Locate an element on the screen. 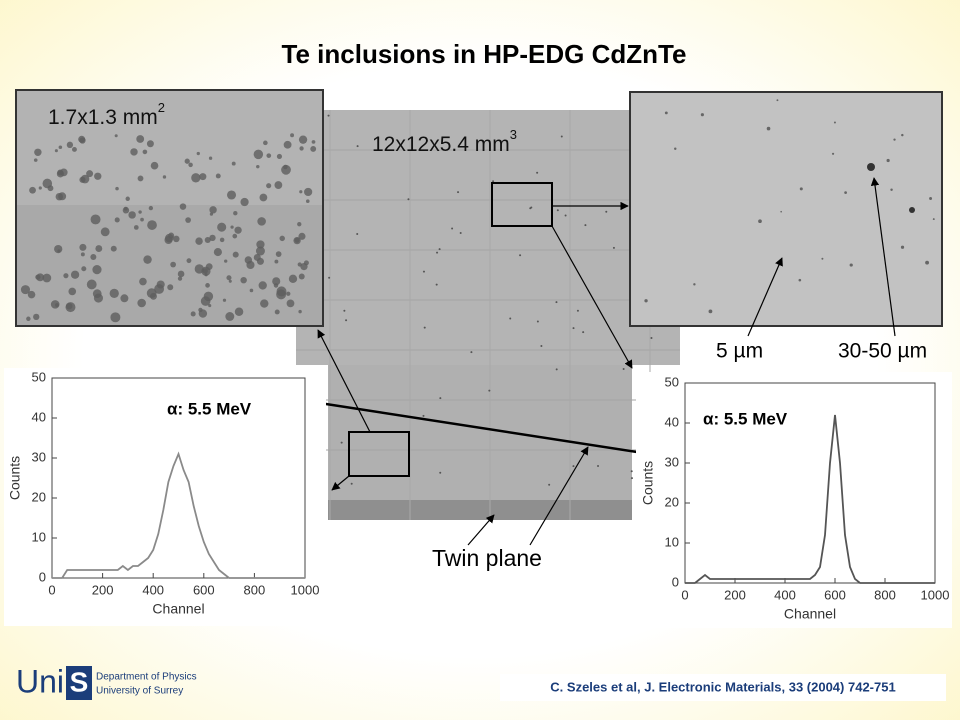 The image size is (960, 720). y-tick-label: 20 is located at coordinates (39, 496).